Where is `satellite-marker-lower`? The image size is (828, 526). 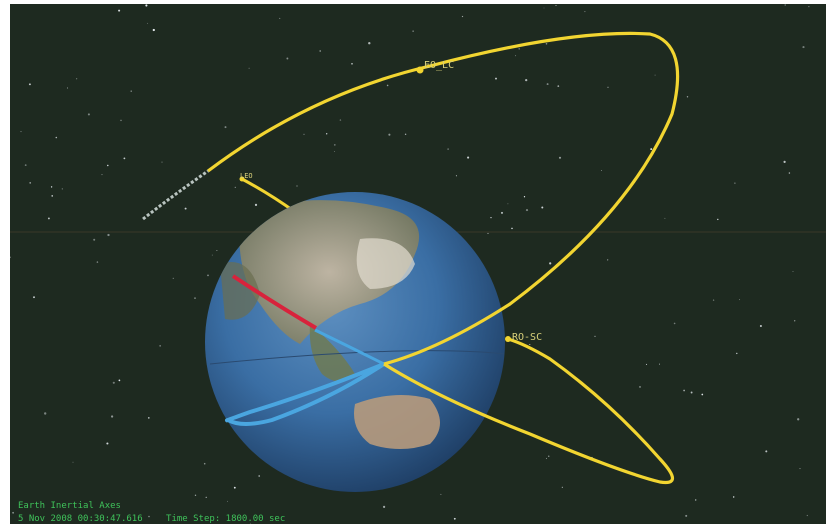 satellite-marker-lower is located at coordinates (508, 339).